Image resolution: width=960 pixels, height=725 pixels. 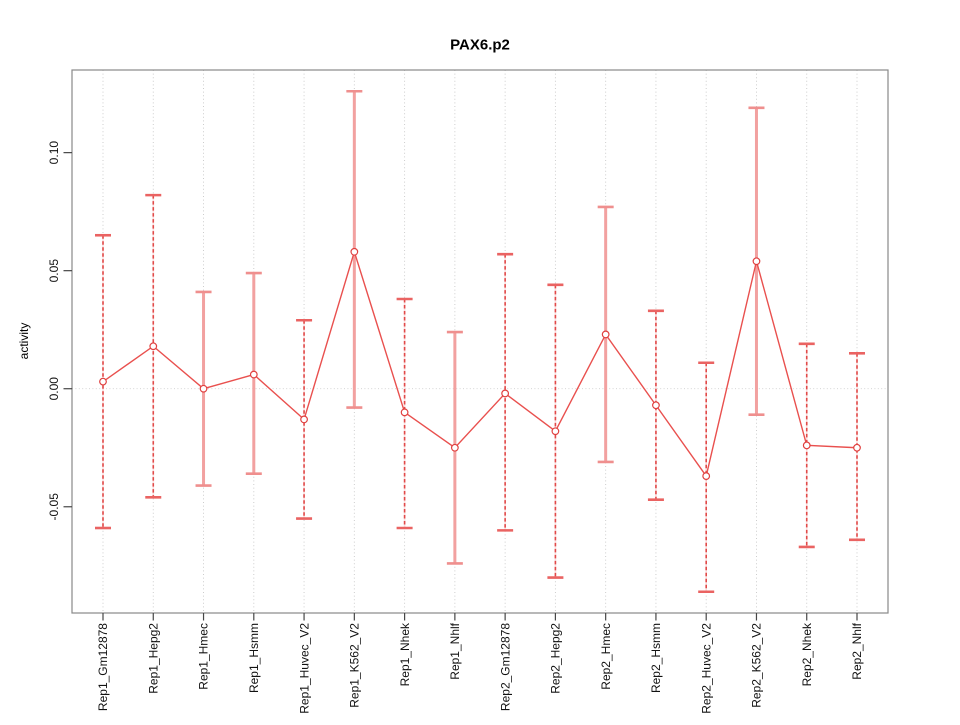 I want to click on x-tick-label: Rep1_Nhek, so click(x=405, y=654).